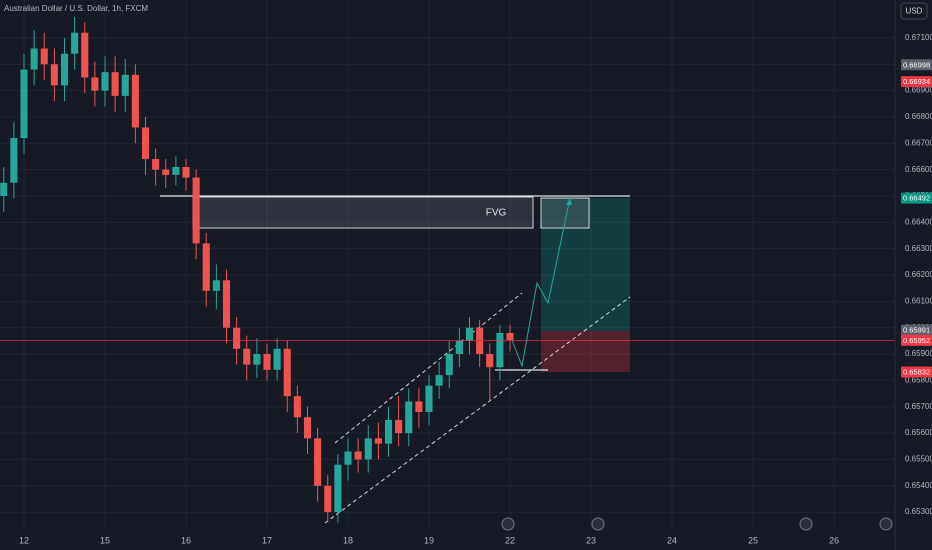 The image size is (932, 550). What do you see at coordinates (496, 213) in the screenshot?
I see `fvg-label: FVG` at bounding box center [496, 213].